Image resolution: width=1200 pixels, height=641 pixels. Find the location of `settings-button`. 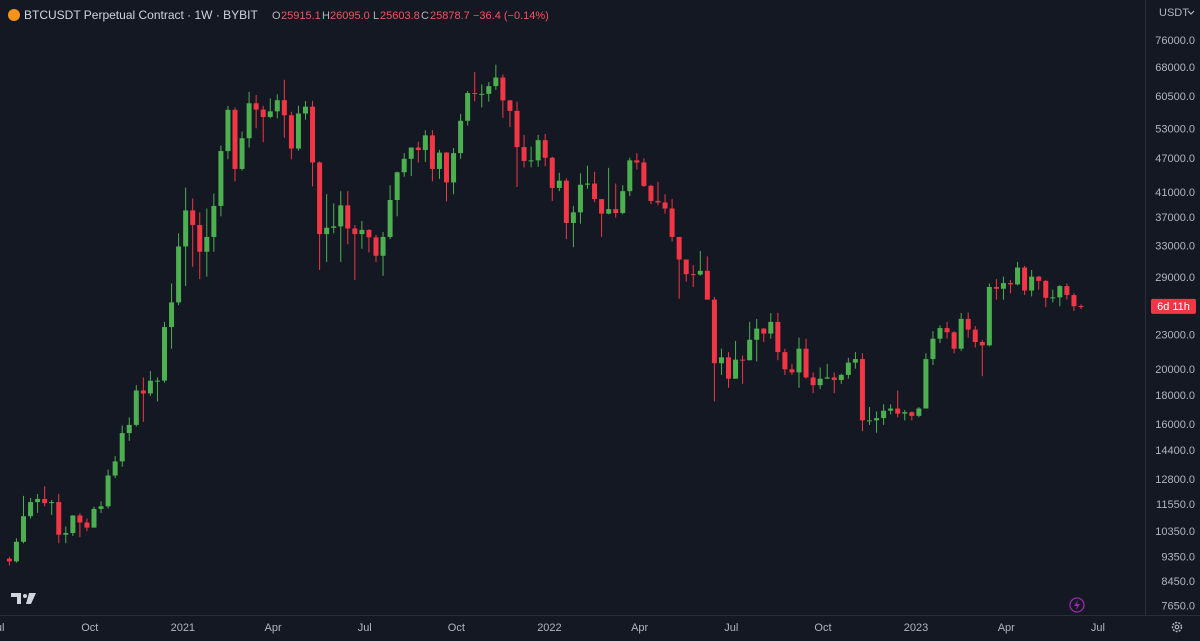

settings-button is located at coordinates (1177, 627).